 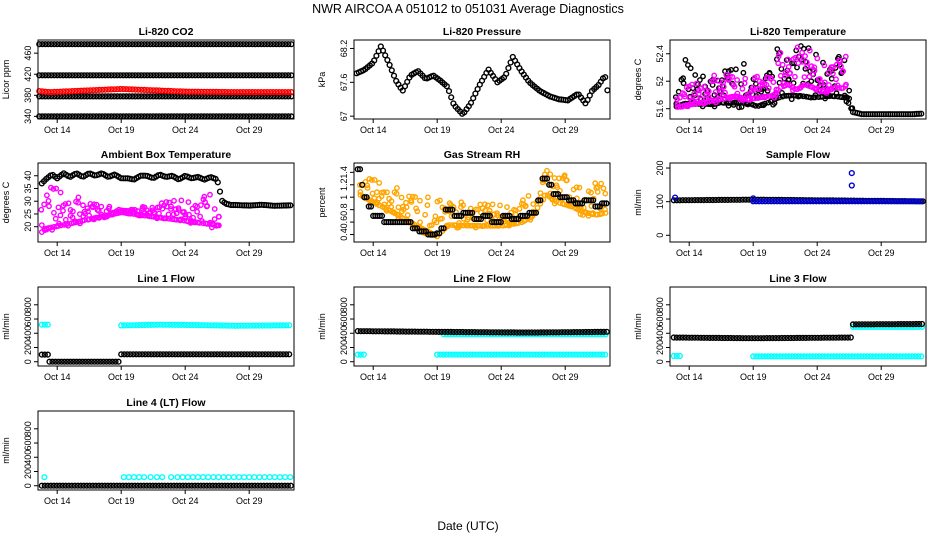 I want to click on y-tick-label: 0, so click(x=660, y=361).